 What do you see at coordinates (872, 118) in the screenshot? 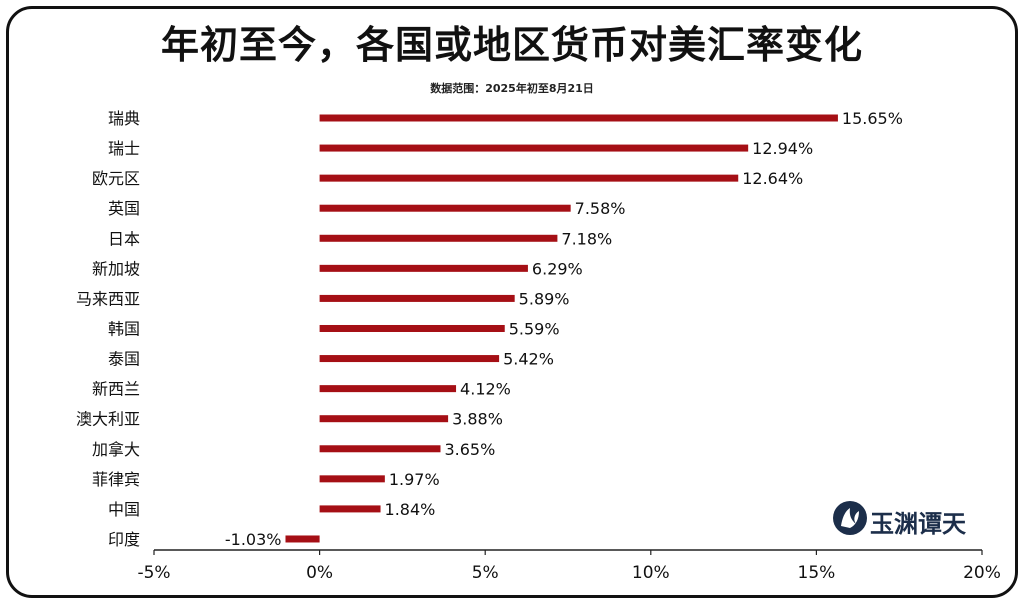
I see `data-label: 15.65%` at bounding box center [872, 118].